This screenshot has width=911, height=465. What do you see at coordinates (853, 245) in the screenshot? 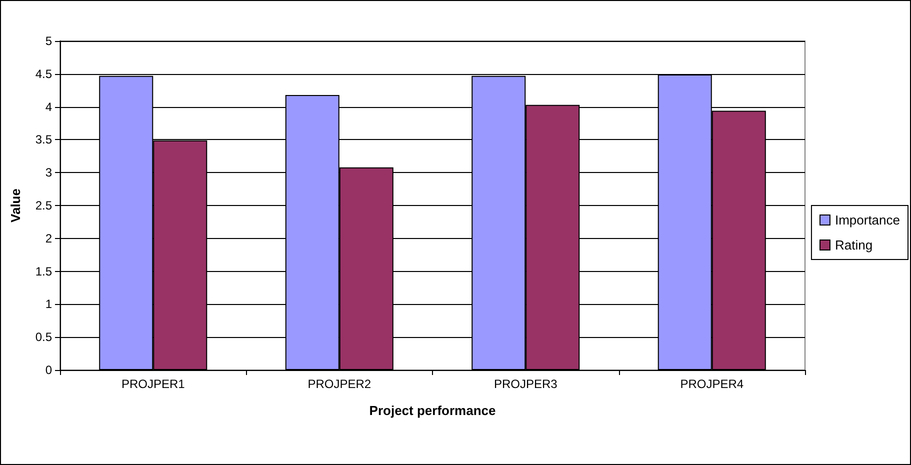
I see `legend-label: Rating` at bounding box center [853, 245].